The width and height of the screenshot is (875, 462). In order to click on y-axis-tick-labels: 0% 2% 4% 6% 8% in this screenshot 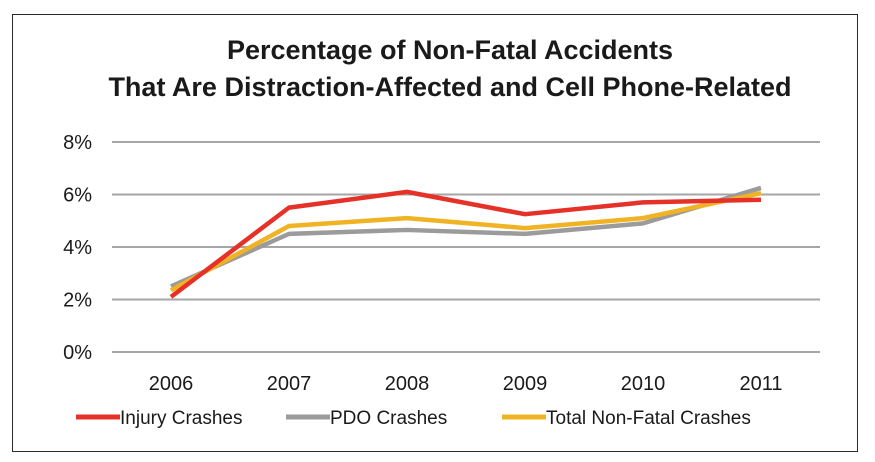, I will do `click(77, 248)`.